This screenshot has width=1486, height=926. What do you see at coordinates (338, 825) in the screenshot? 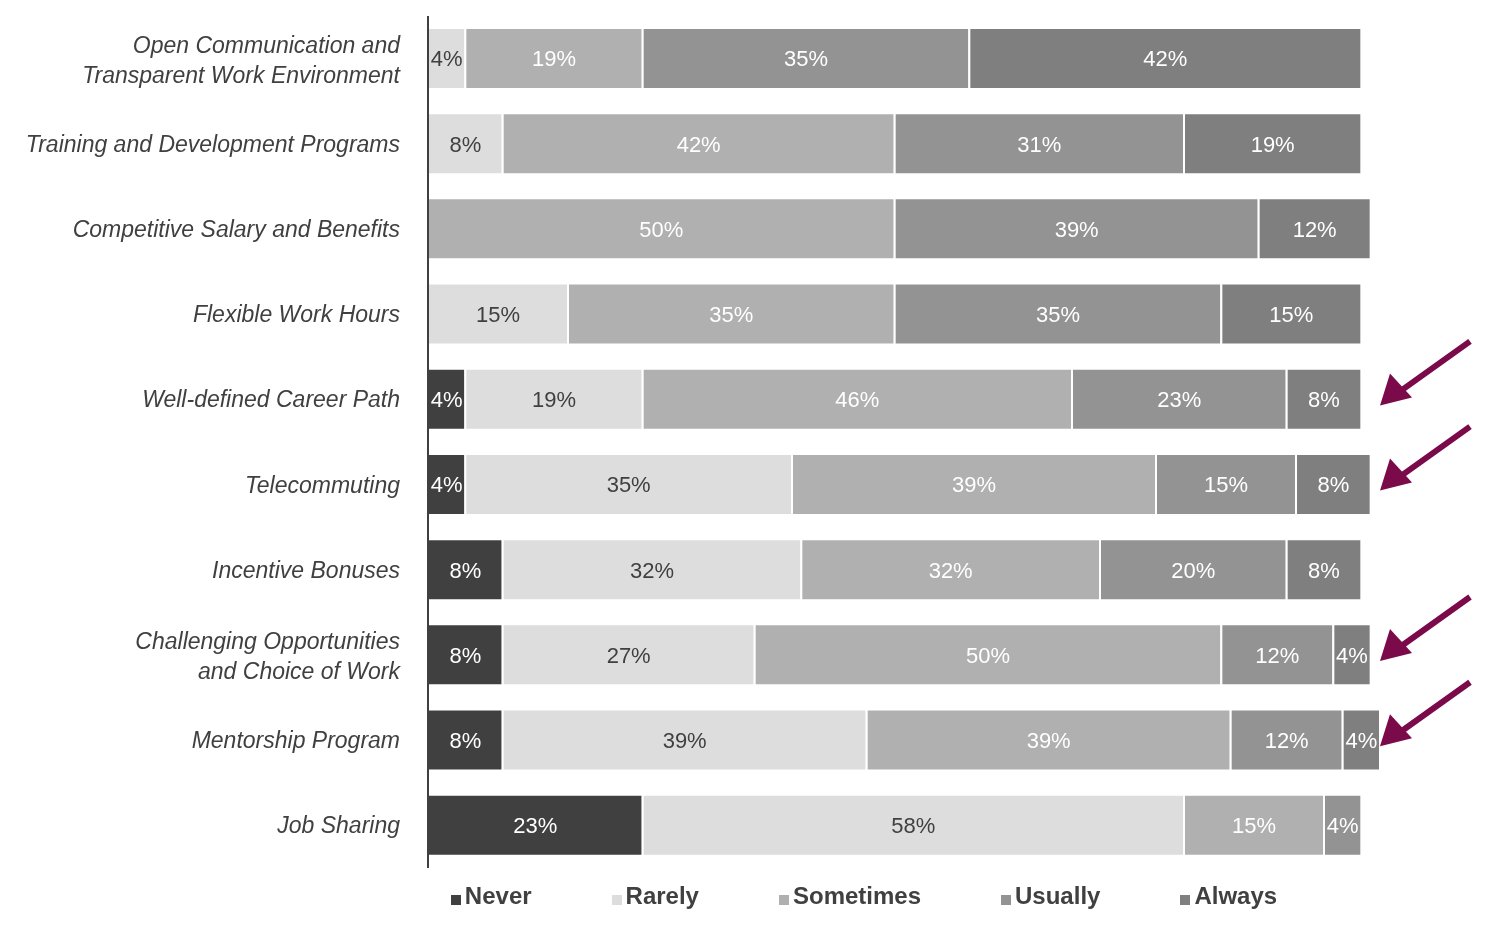
I see `y-tick-label: Job Sharing` at bounding box center [338, 825].